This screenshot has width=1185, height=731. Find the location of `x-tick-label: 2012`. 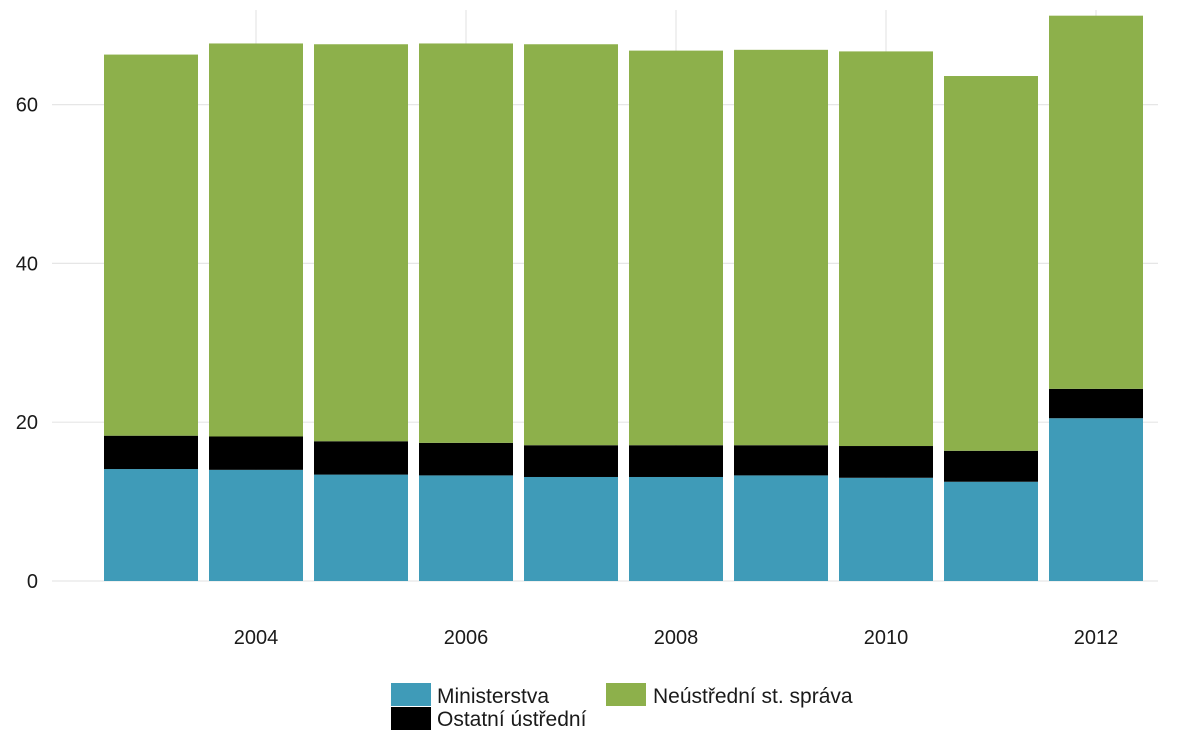

x-tick-label: 2012 is located at coordinates (1096, 638).